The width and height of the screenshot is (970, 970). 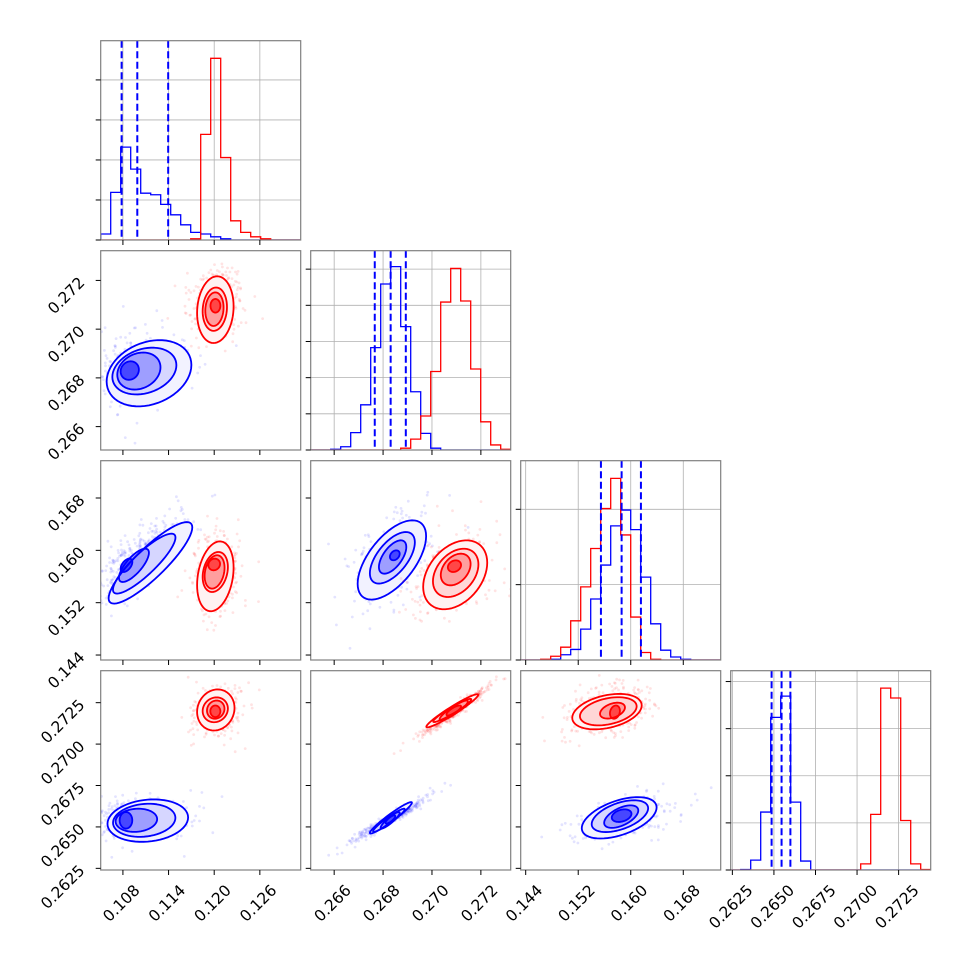 What do you see at coordinates (410, 358) in the screenshot?
I see `histogram-red` at bounding box center [410, 358].